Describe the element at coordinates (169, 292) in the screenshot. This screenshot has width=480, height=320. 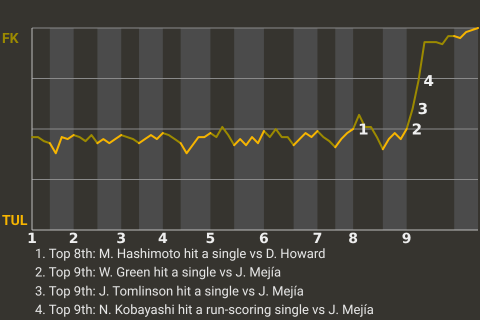
I see `text: 3. Top 9th: J. Tomlinson hit a single vs J. Mejía` at that location.